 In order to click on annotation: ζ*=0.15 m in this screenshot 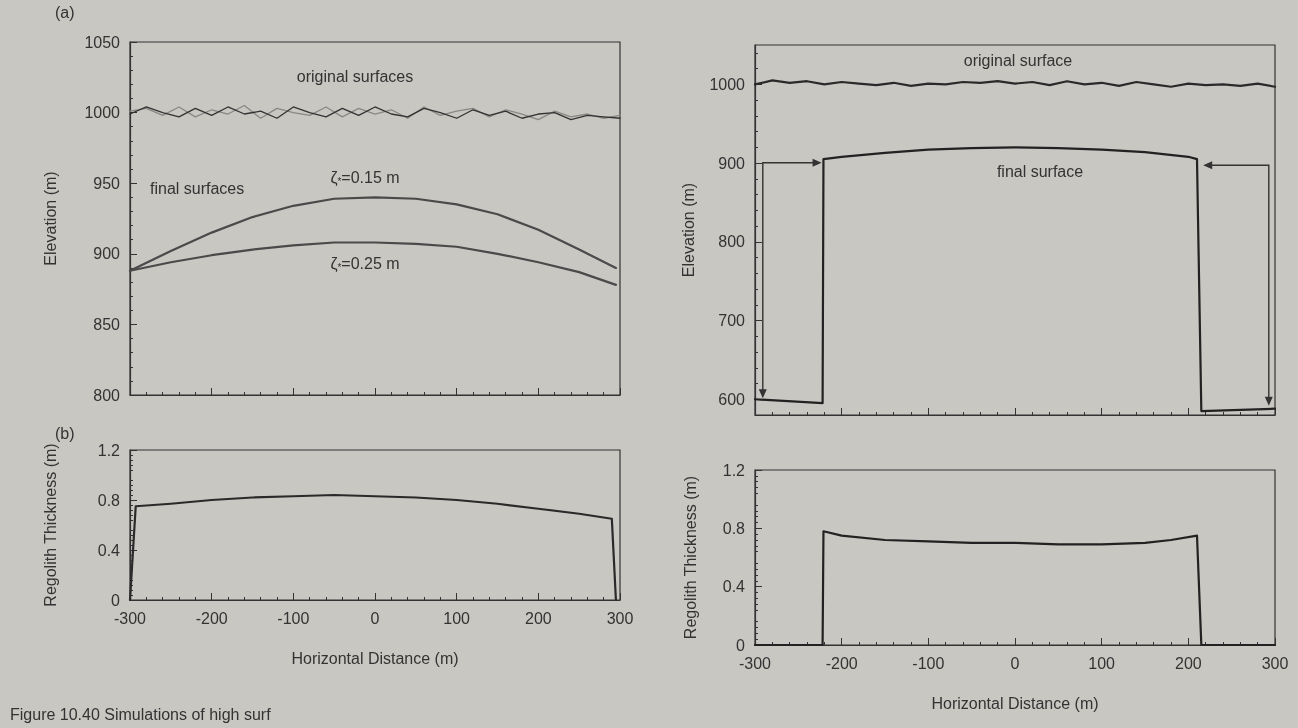, I will do `click(365, 177)`.